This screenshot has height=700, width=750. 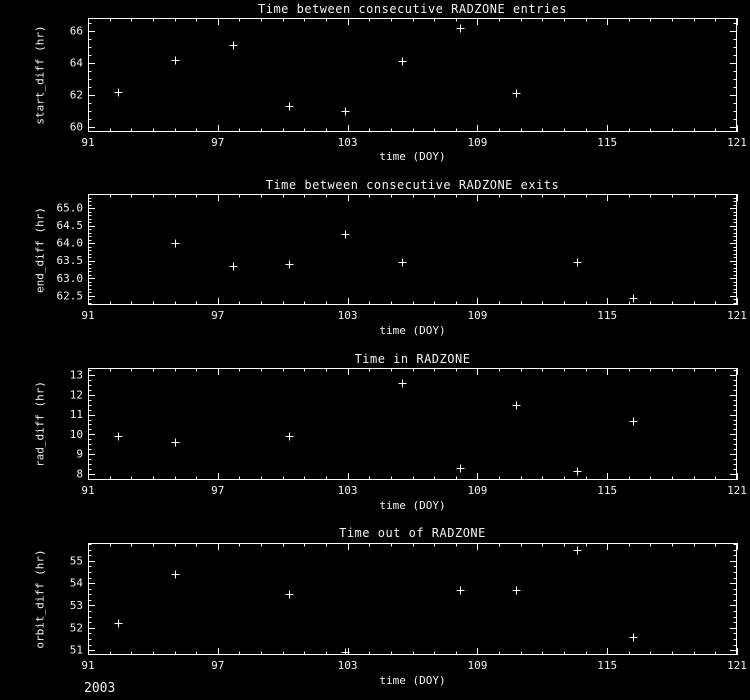 What do you see at coordinates (76, 127) in the screenshot?
I see `svg-text: 60` at bounding box center [76, 127].